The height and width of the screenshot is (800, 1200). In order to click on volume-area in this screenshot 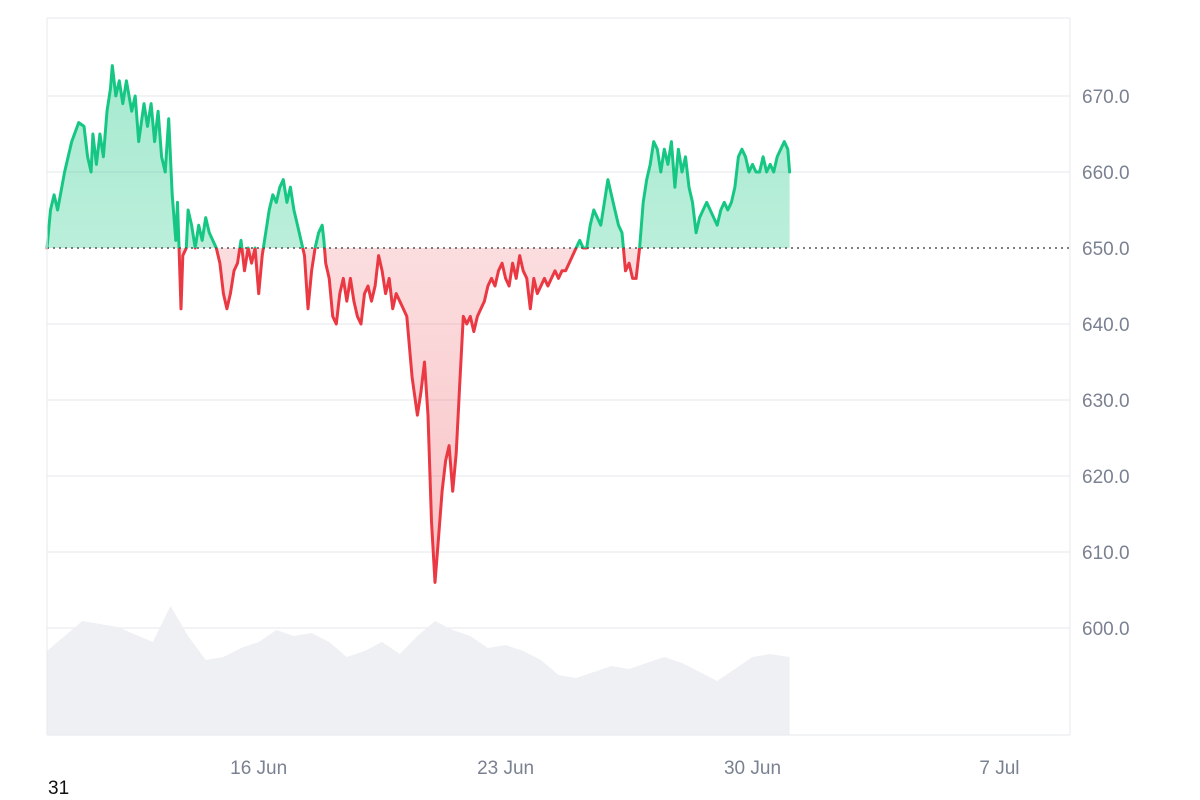, I will do `click(418, 670)`.